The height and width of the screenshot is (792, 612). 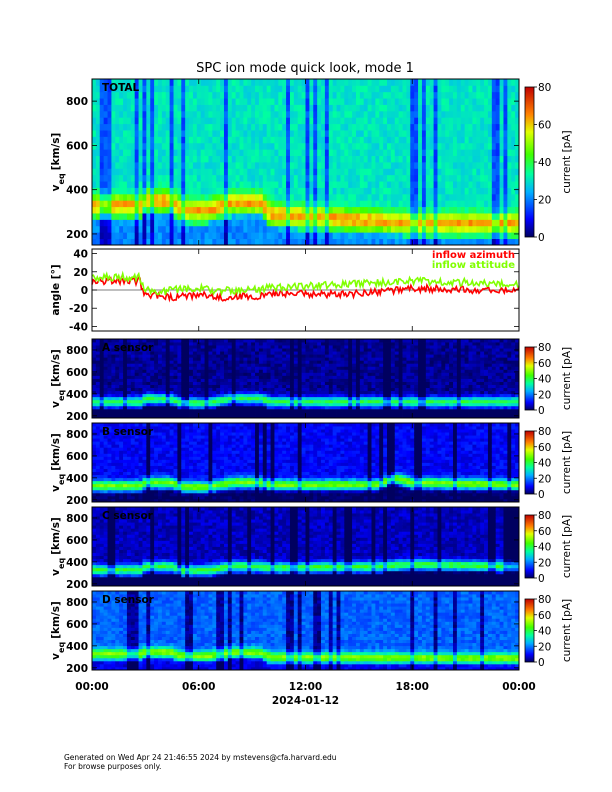 I want to click on footer-browse-note: For browse purposes only., so click(x=112, y=766).